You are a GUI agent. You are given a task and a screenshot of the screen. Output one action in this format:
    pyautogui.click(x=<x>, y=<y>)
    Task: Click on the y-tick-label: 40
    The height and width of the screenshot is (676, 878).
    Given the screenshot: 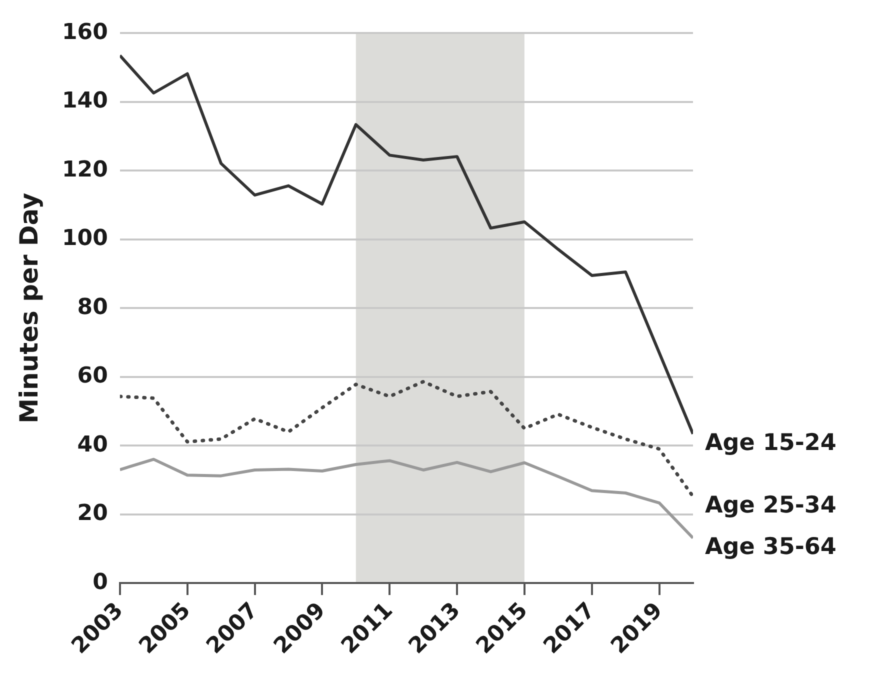 What is the action you would take?
    pyautogui.click(x=92, y=445)
    